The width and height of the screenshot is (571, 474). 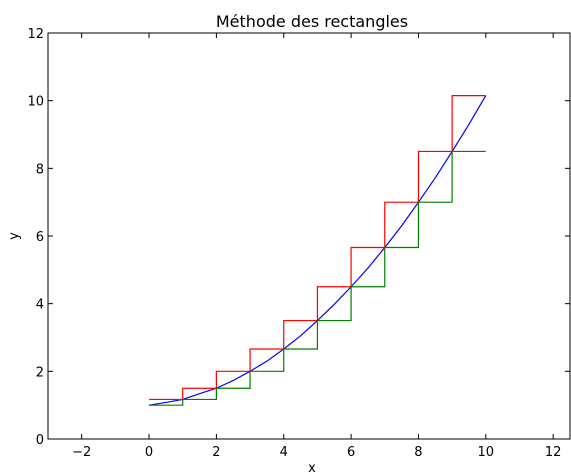 What do you see at coordinates (40, 372) in the screenshot?
I see `y-tick-label: 2` at bounding box center [40, 372].